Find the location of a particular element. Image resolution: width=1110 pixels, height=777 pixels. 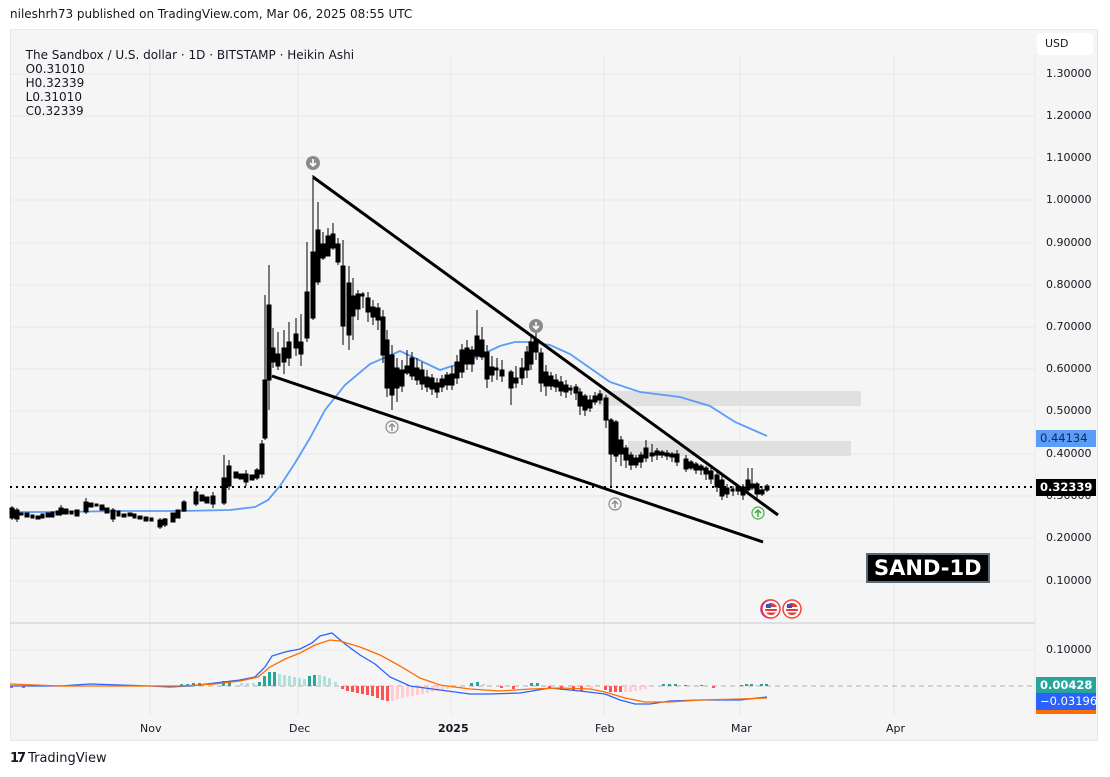

ma-value-tag: 0.44134 is located at coordinates (1066, 438).